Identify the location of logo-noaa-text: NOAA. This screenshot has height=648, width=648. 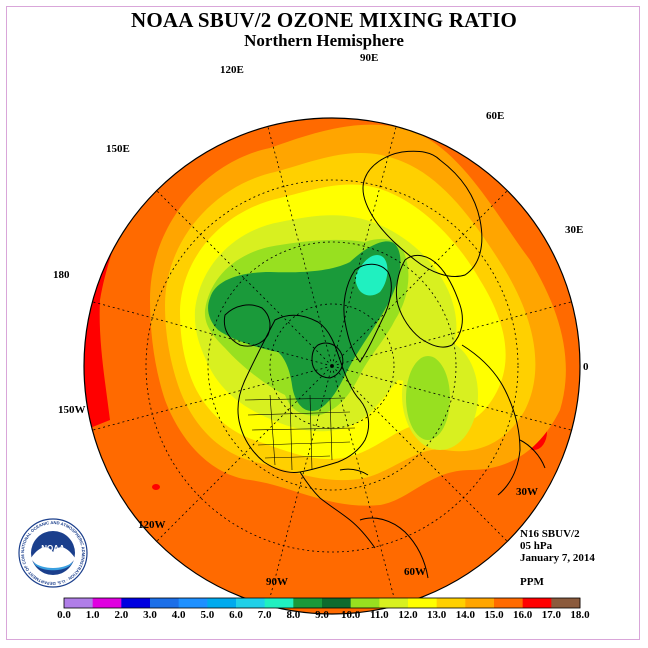
(53, 548).